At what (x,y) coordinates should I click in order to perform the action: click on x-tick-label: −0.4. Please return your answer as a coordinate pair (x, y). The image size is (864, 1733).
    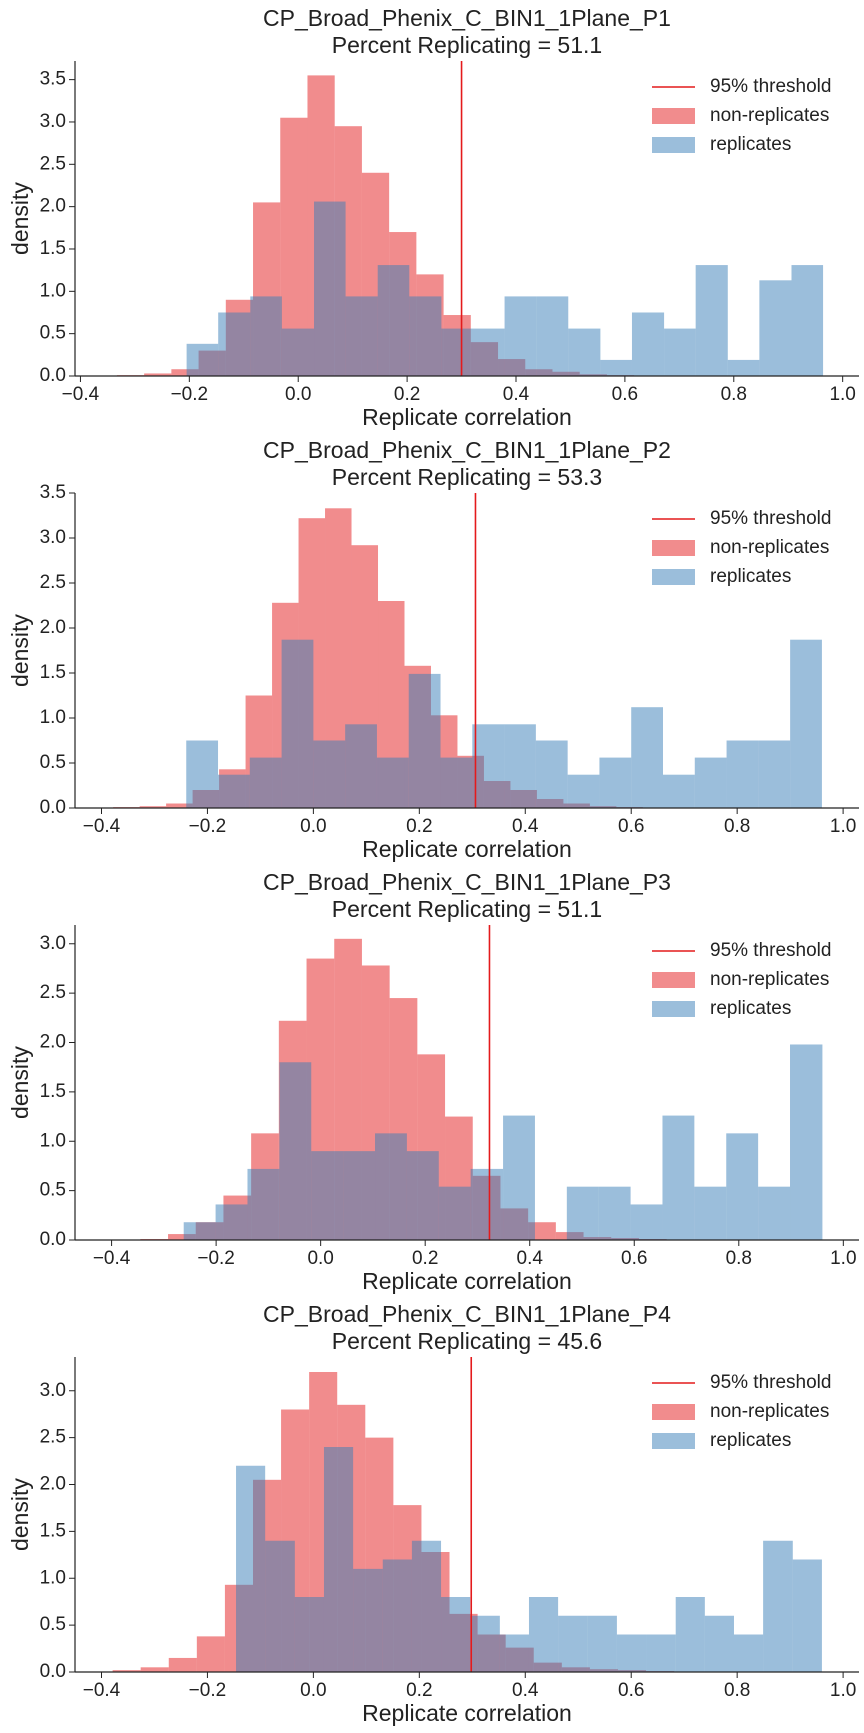
    Looking at the image, I should click on (102, 826).